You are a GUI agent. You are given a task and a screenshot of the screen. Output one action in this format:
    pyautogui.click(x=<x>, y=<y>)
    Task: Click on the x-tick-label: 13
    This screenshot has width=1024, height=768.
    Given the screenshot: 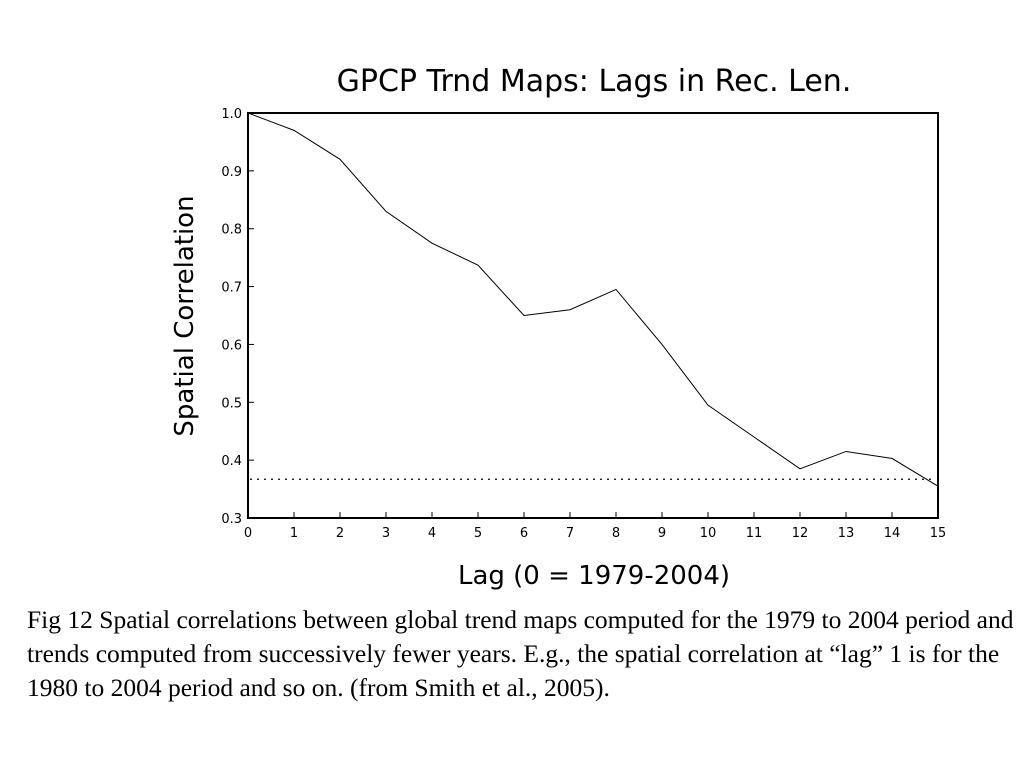 What is the action you would take?
    pyautogui.click(x=846, y=533)
    